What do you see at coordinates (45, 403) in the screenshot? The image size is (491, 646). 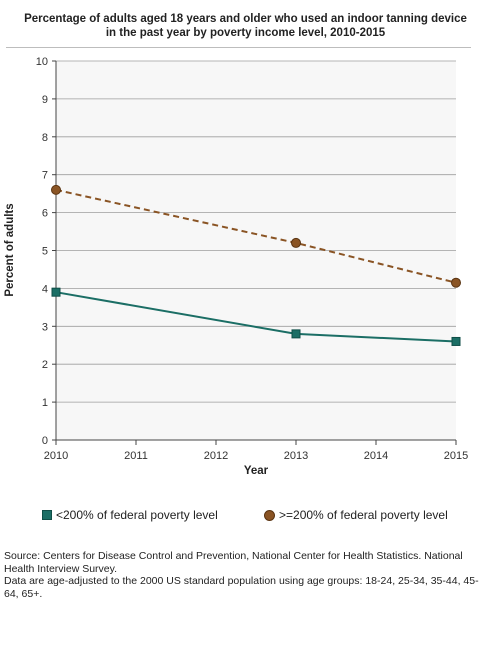 I see `y-tick-label: 1` at bounding box center [45, 403].